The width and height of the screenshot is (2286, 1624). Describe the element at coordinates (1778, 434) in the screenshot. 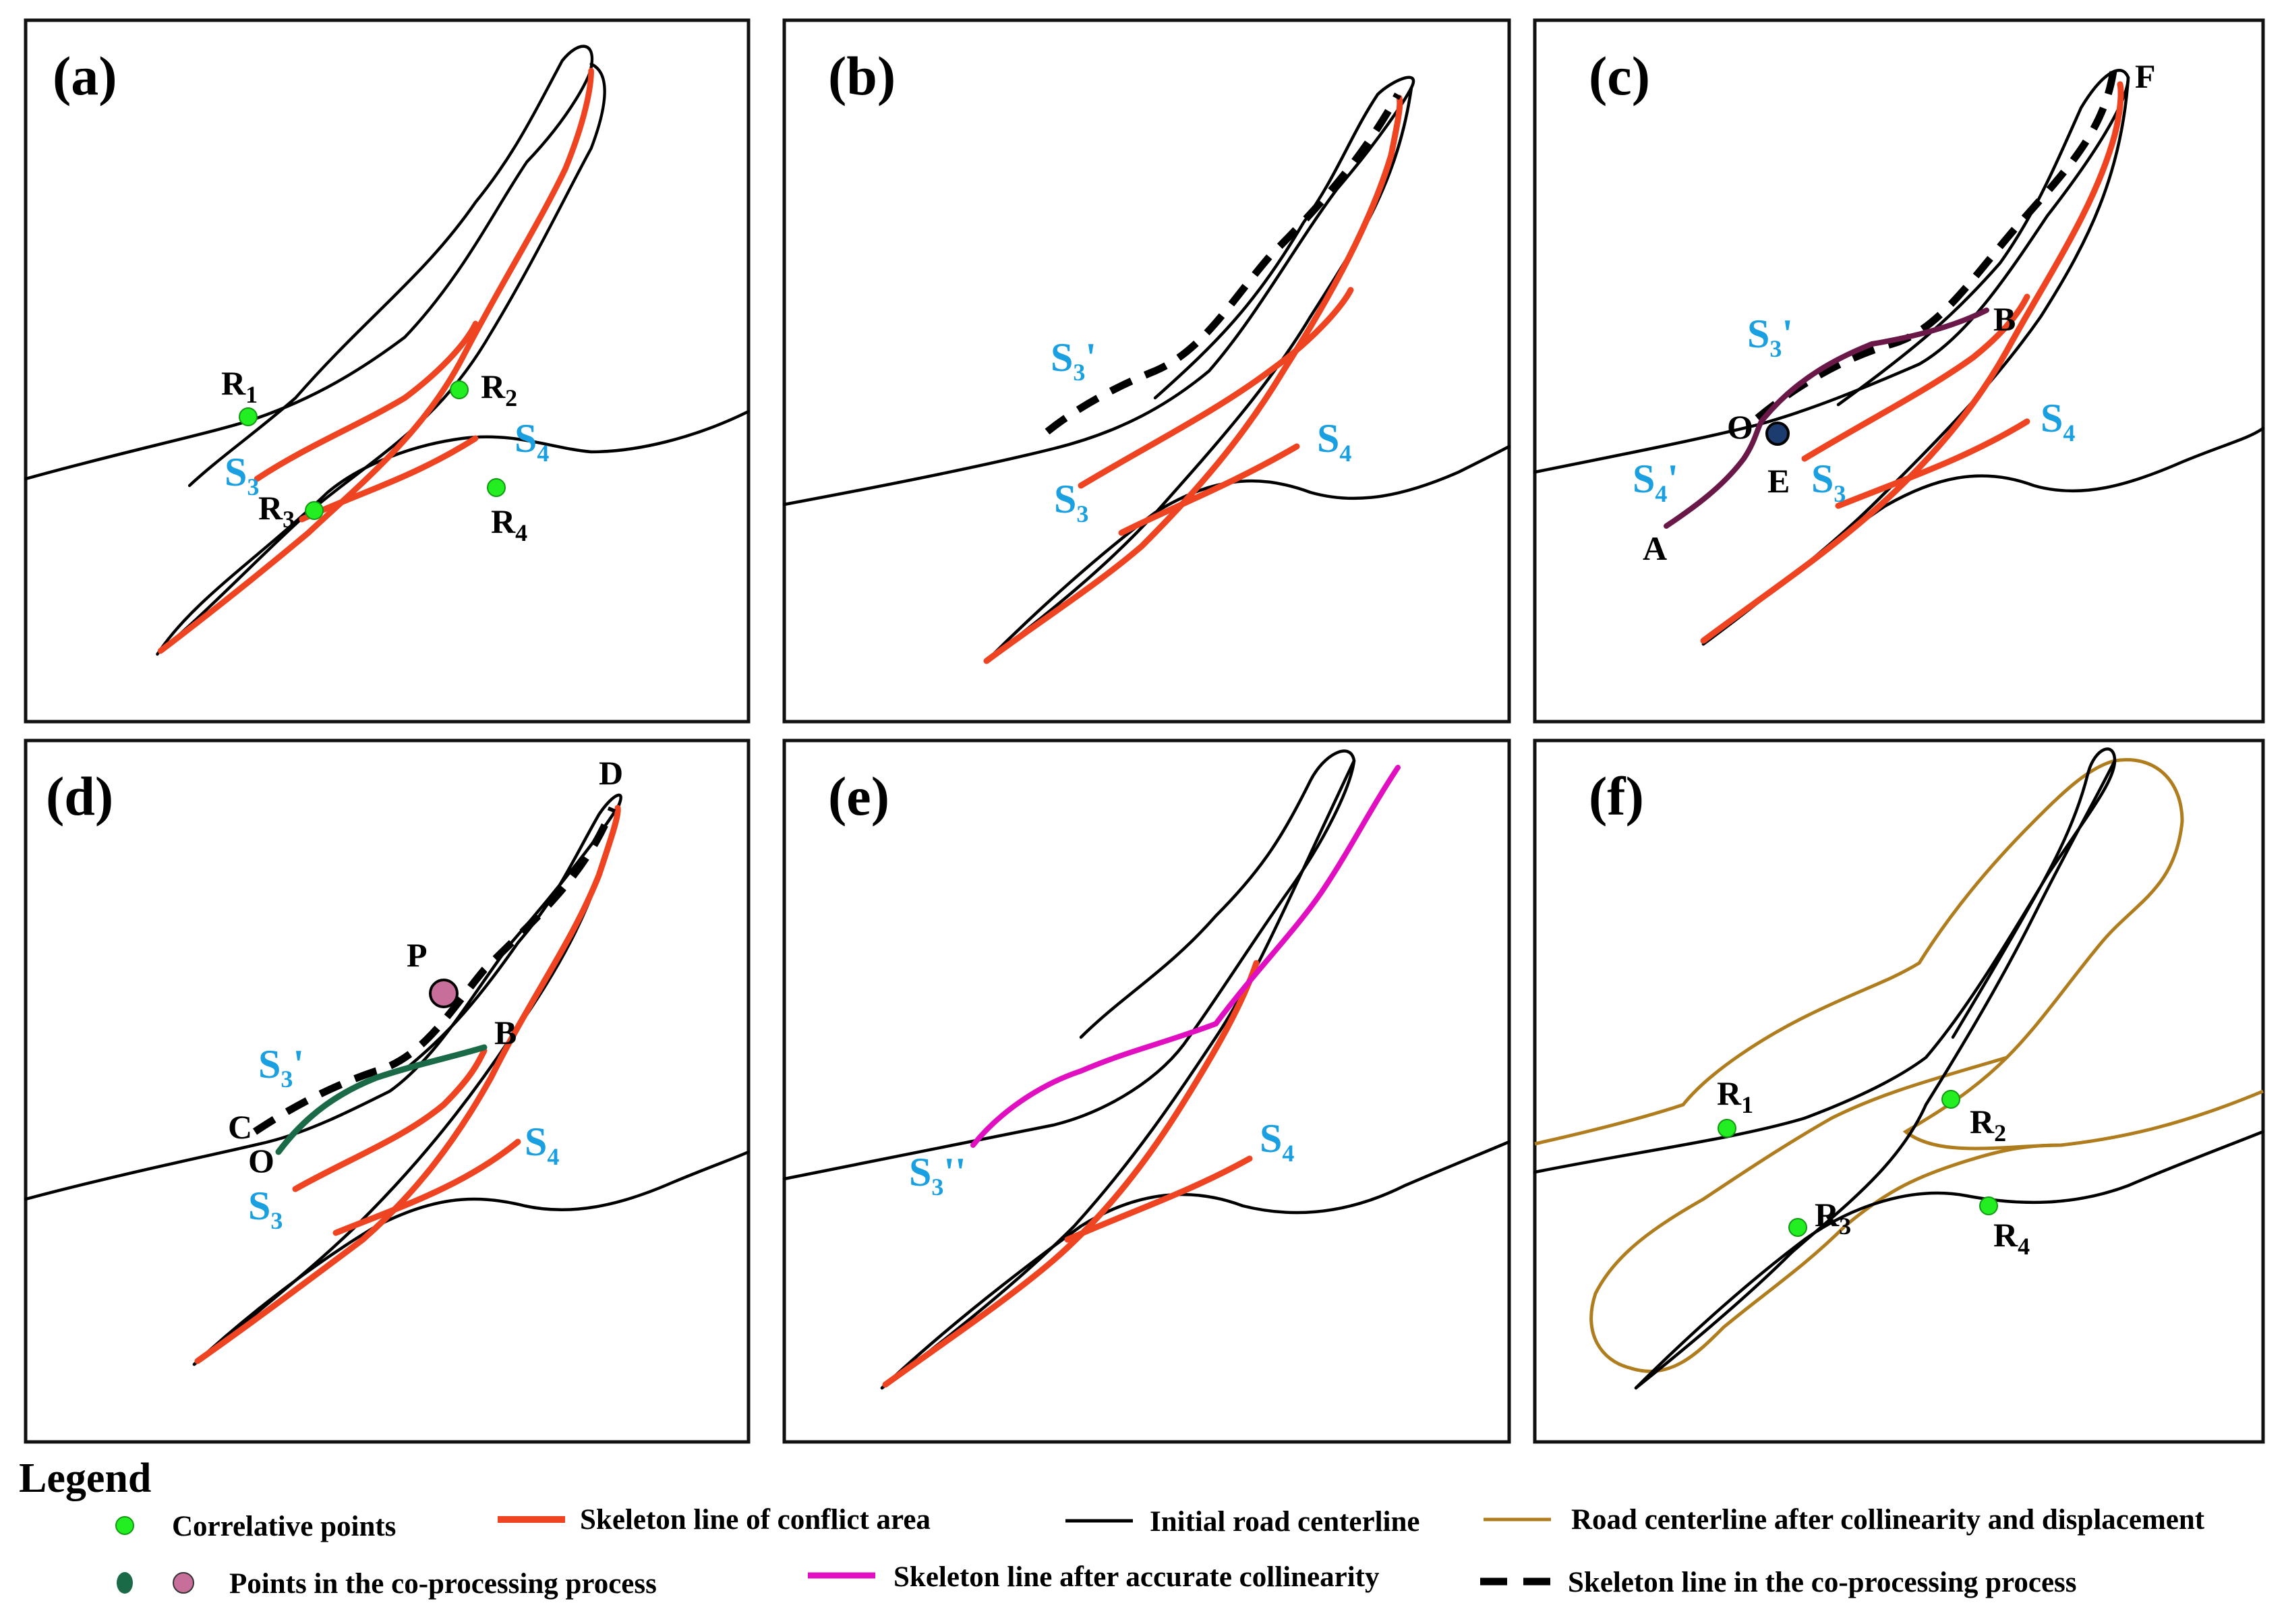

I see `point-o` at that location.